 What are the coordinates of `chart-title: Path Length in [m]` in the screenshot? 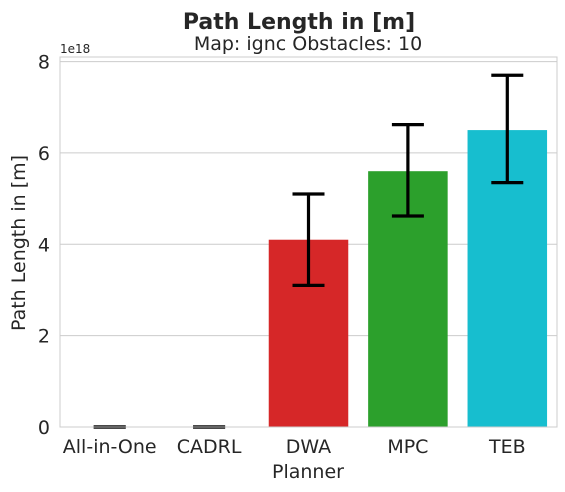 It's located at (299, 22).